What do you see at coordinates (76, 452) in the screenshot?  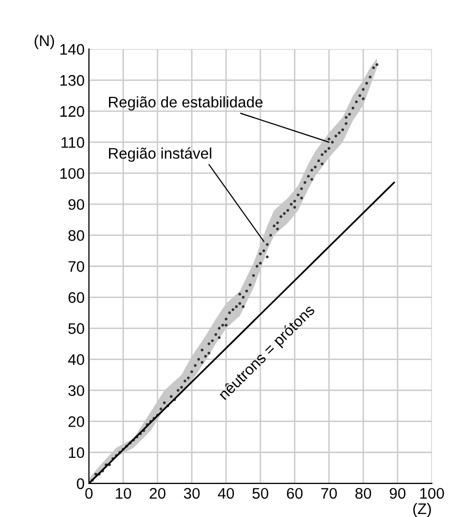 I see `y-tick-label: 10` at bounding box center [76, 452].